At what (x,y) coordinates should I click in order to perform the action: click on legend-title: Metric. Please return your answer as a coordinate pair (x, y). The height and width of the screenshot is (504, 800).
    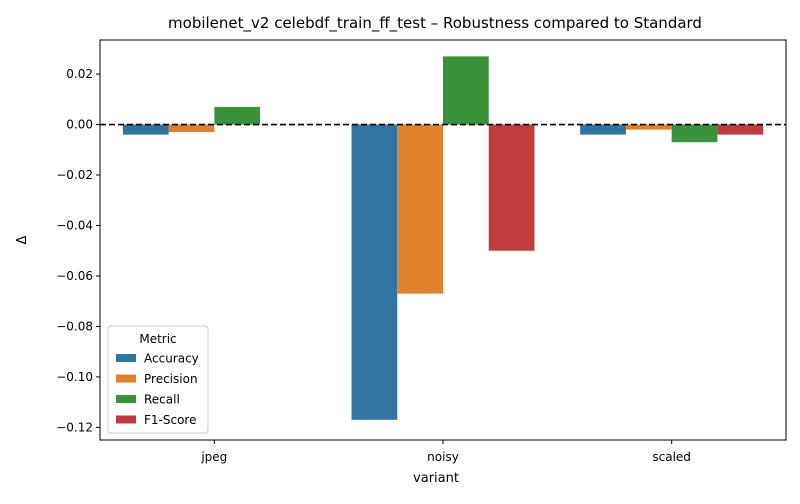
    Looking at the image, I should click on (157, 339).